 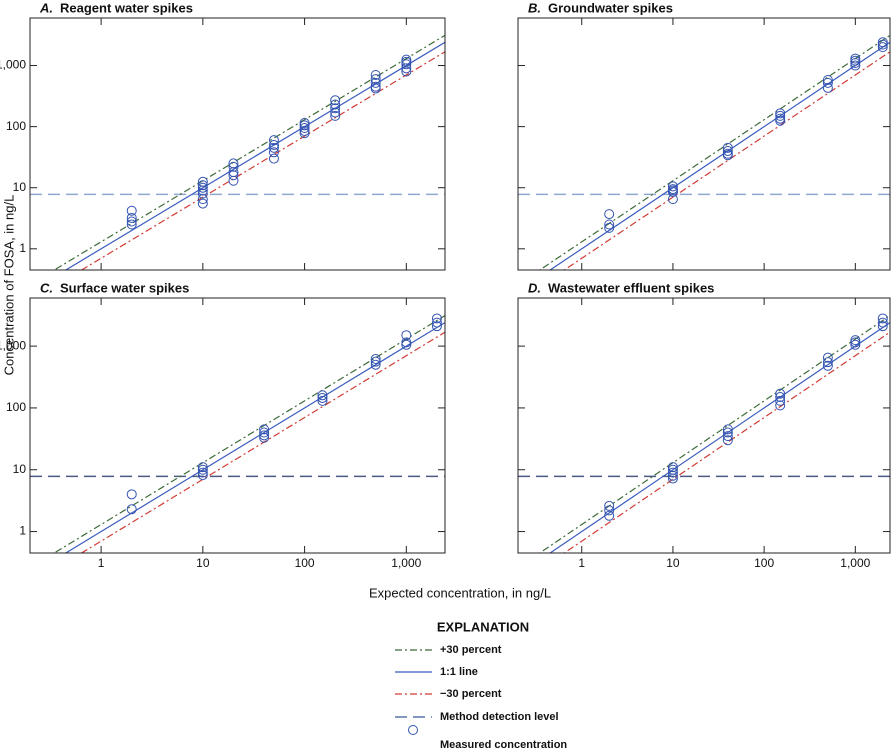 What do you see at coordinates (16, 126) in the screenshot?
I see `y-tick-label: 100` at bounding box center [16, 126].